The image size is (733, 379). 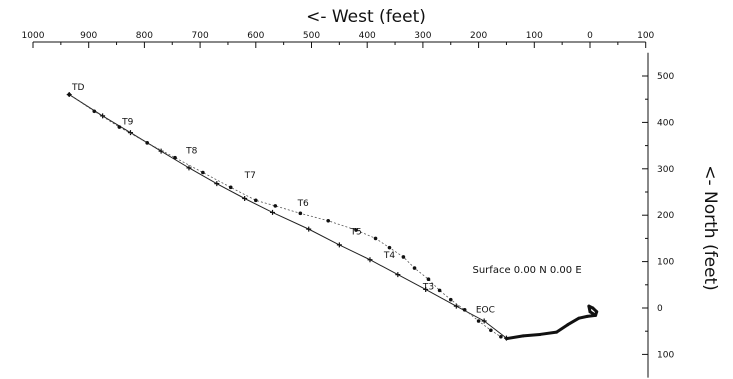 I want to click on station-label: T3, so click(x=428, y=287).